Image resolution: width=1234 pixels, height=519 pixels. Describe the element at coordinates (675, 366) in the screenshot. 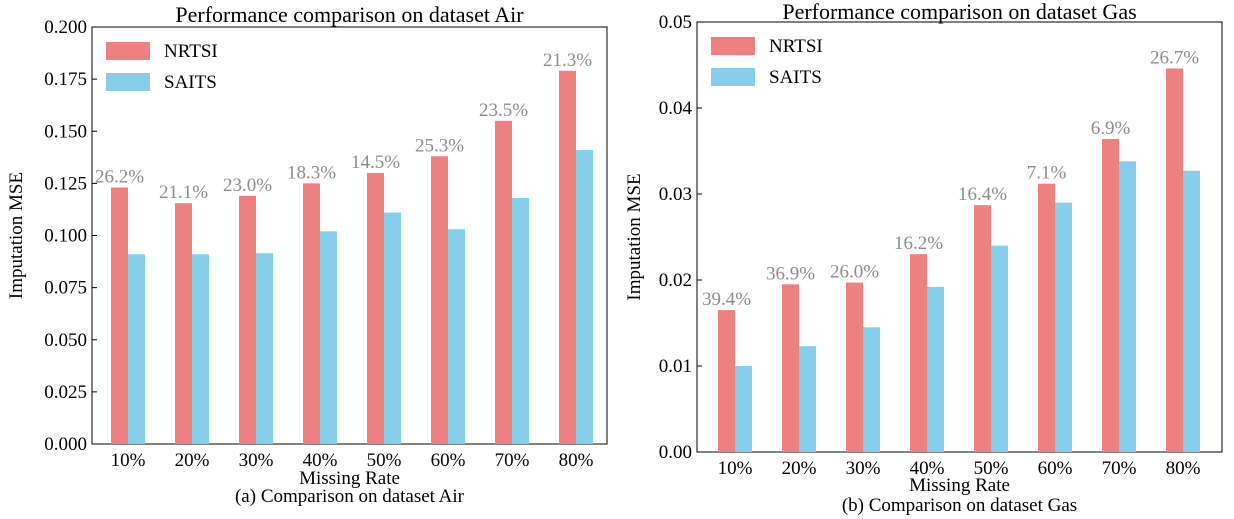

I see `chart2-y-tick-label: 0.01` at that location.